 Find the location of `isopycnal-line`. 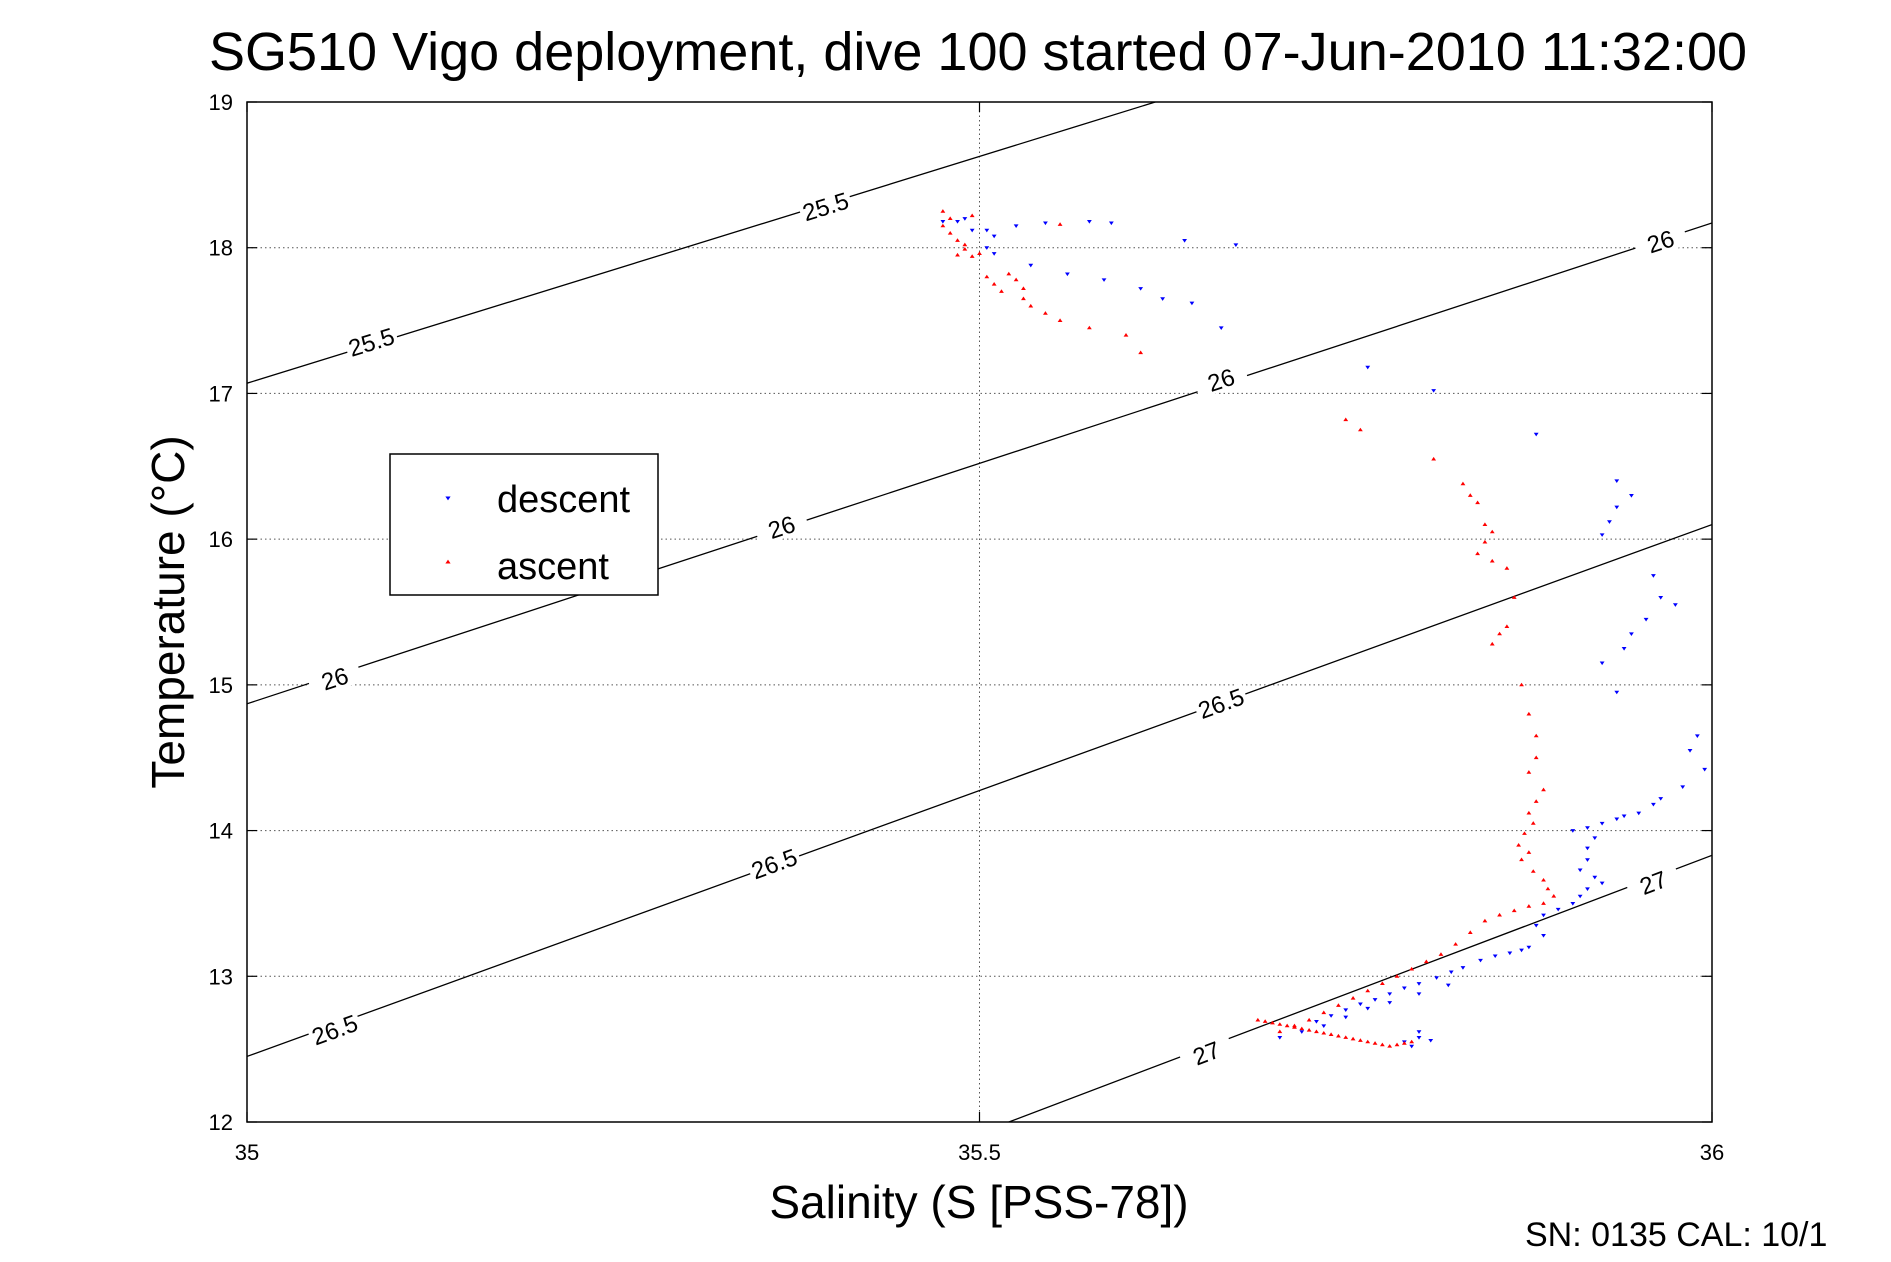

isopycnal-line is located at coordinates (1360, 988).